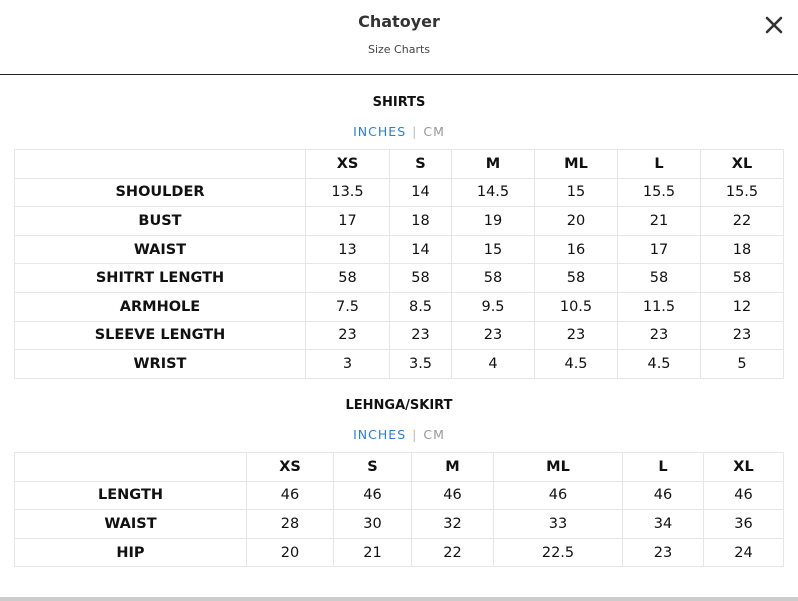 This screenshot has width=798, height=601. What do you see at coordinates (493, 364) in the screenshot?
I see `measure-value: 4` at bounding box center [493, 364].